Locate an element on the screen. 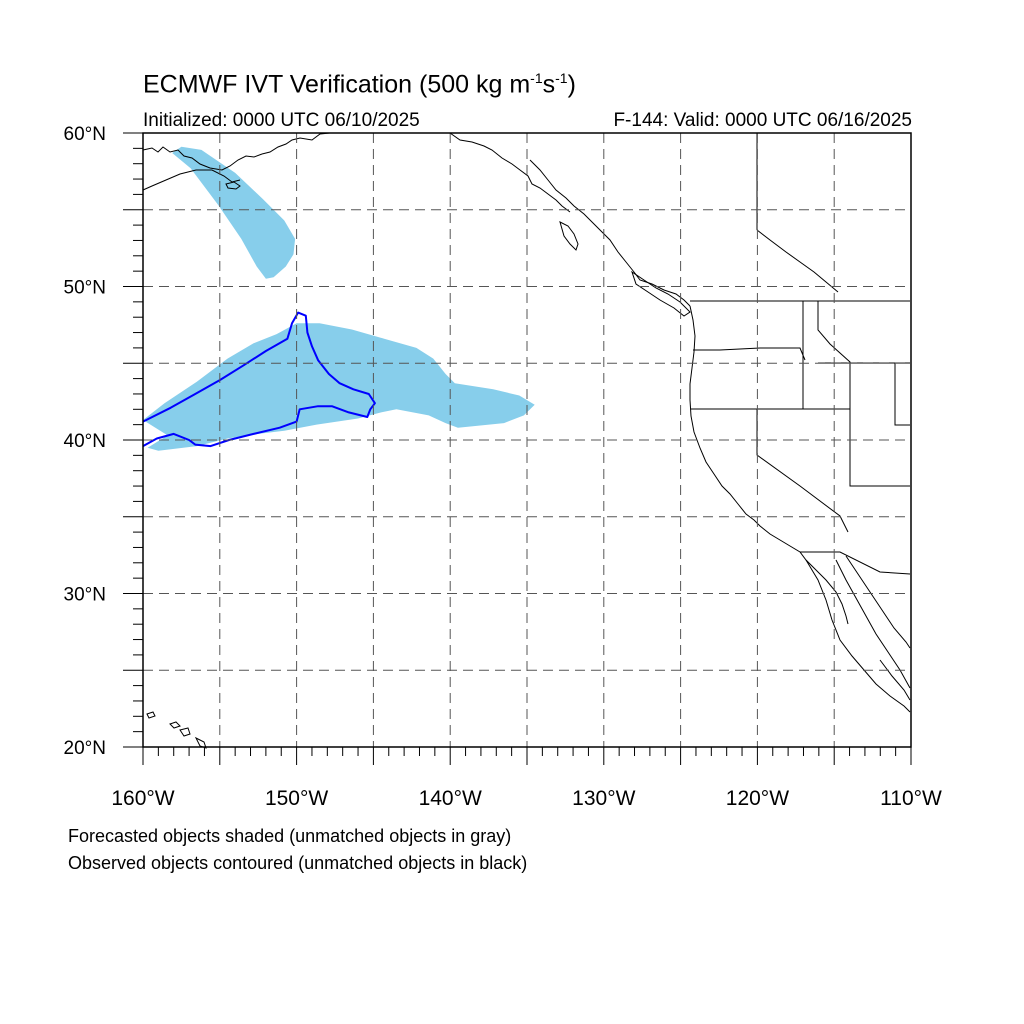  haida-gwaii-coastline is located at coordinates (569, 236).